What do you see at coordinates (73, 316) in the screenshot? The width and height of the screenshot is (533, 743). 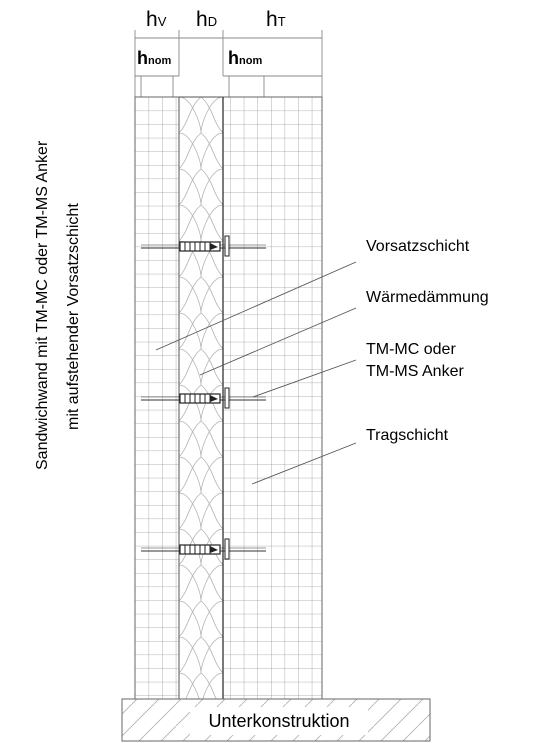 I see `vertical-title-line2: mit aufstehender Vorsatzschicht` at bounding box center [73, 316].